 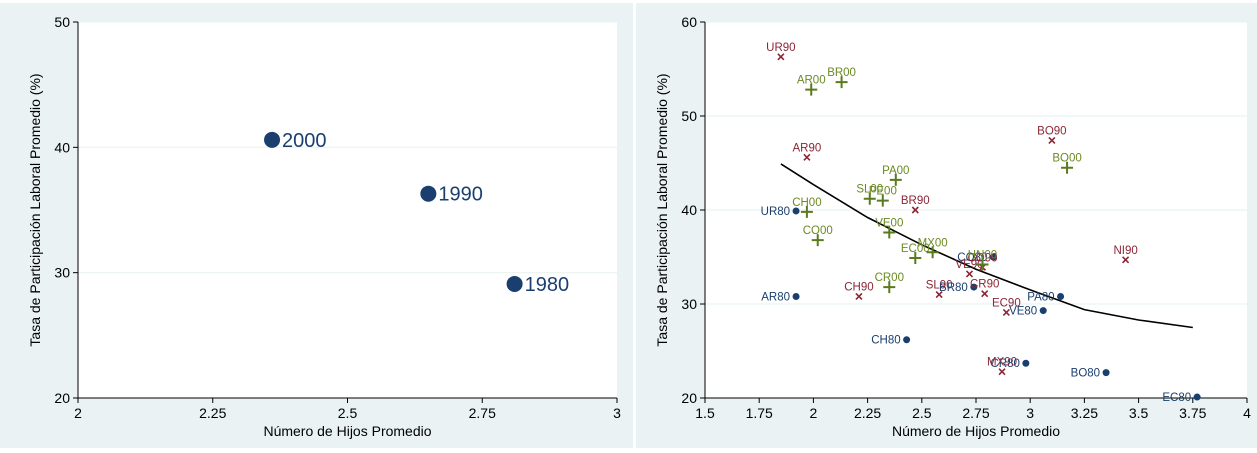 What do you see at coordinates (818, 231) in the screenshot?
I see `point-label: CO00` at bounding box center [818, 231].